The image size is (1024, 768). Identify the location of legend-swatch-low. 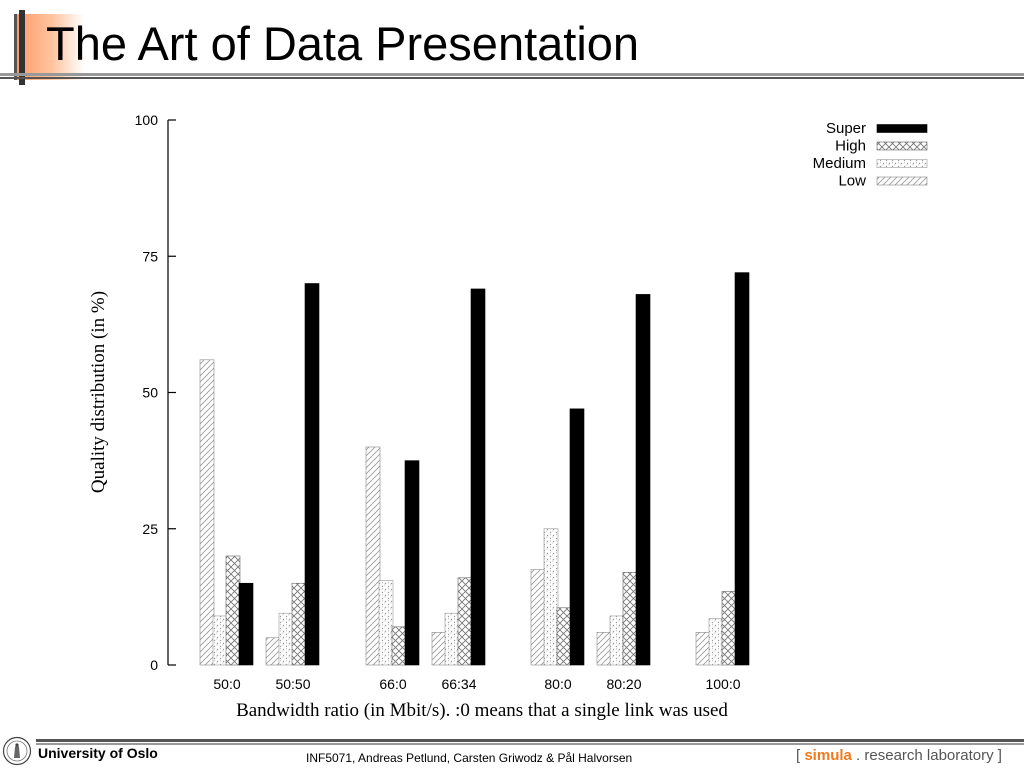
(902, 181).